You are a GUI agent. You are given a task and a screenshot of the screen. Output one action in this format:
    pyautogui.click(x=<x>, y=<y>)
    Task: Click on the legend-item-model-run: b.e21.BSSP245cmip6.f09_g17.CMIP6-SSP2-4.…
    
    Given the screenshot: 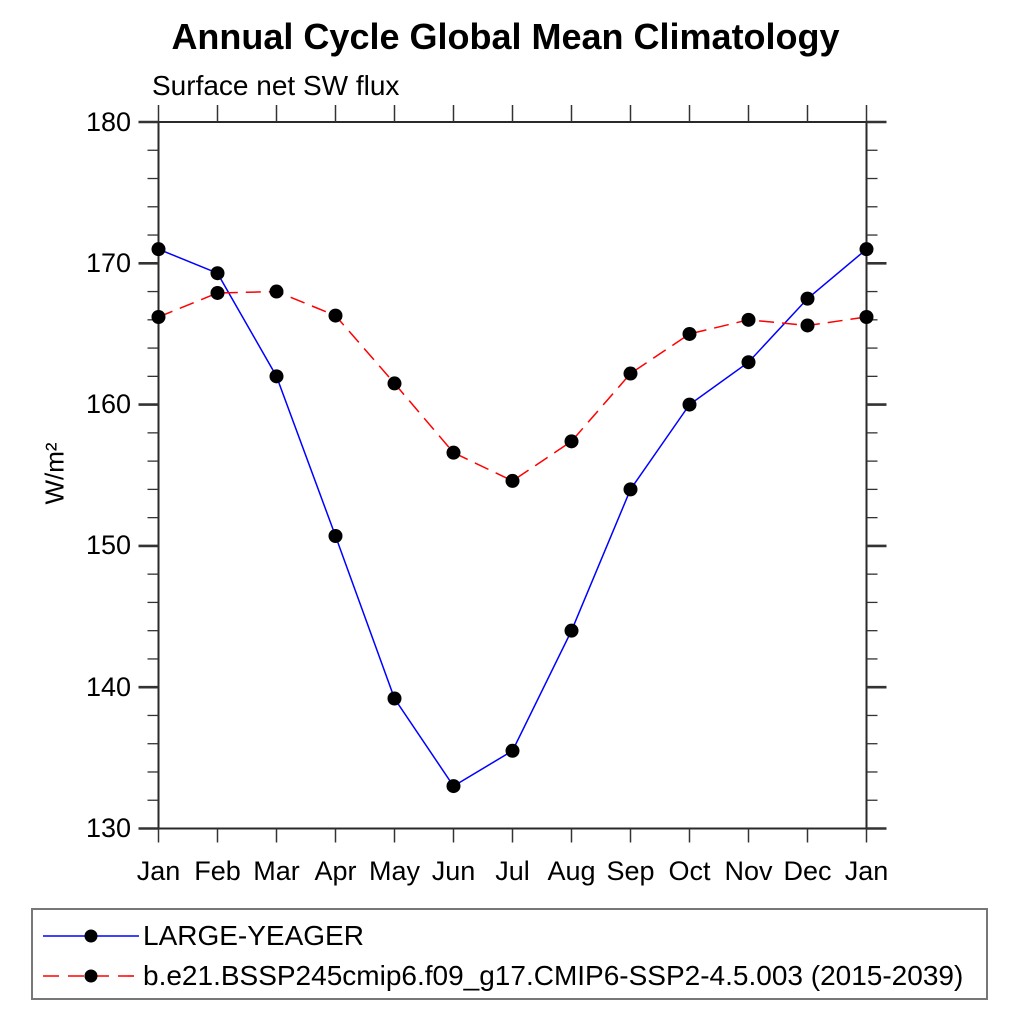 What is the action you would take?
    pyautogui.click(x=512, y=976)
    